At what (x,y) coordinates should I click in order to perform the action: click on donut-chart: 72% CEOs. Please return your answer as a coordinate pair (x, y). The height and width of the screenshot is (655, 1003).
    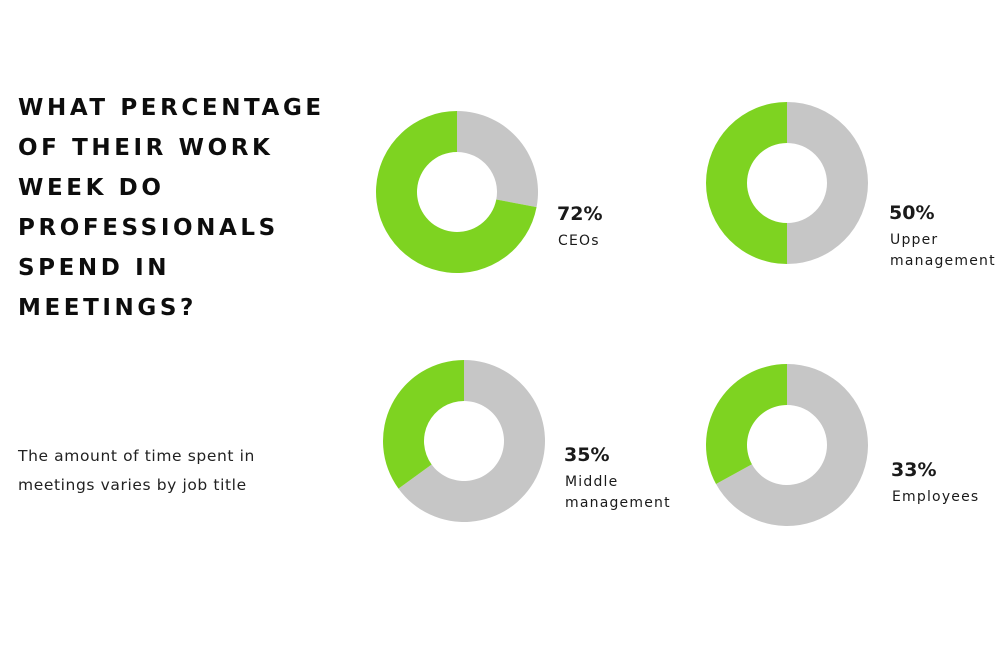
    Looking at the image, I should click on (489, 192).